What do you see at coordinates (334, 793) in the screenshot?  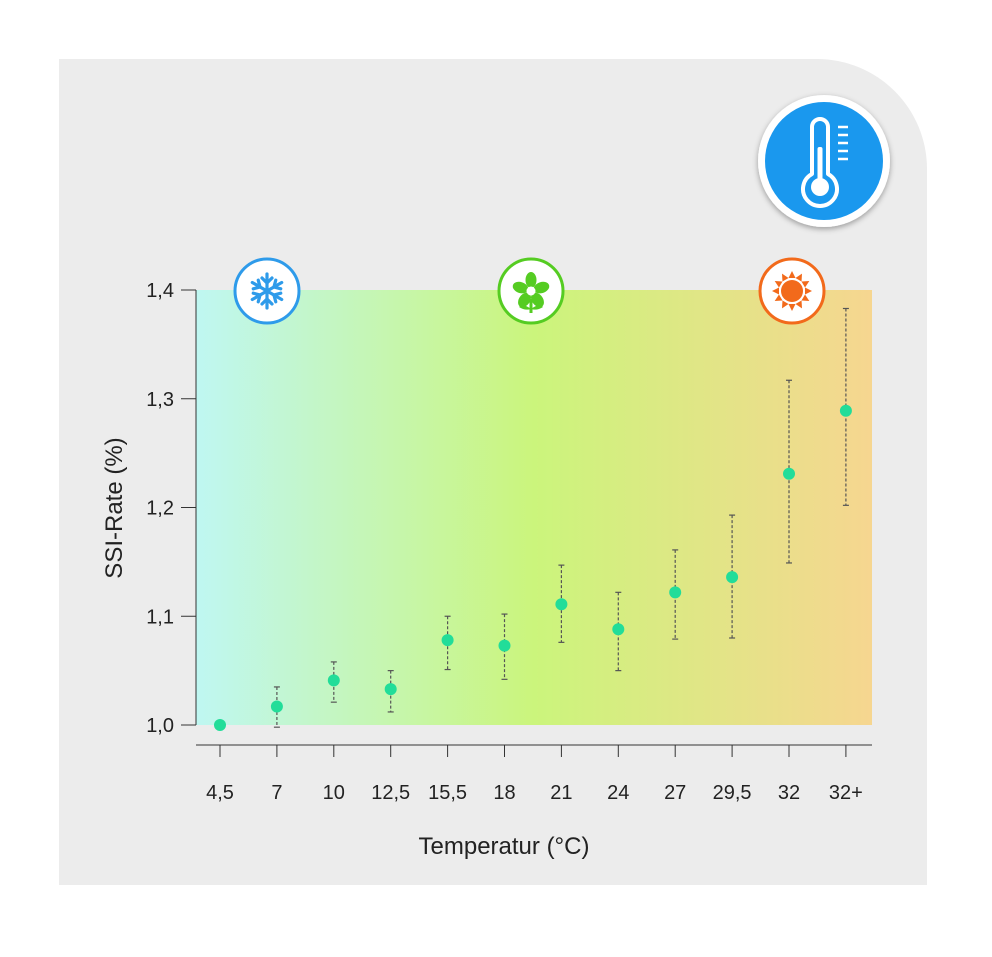 I see `x-tick-label: 10` at bounding box center [334, 793].